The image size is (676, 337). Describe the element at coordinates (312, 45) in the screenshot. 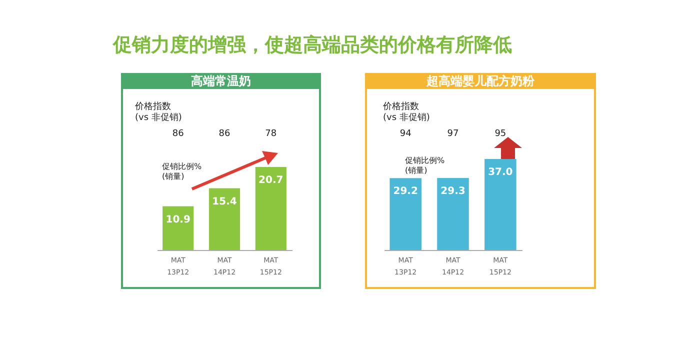

I see `text: 促销力度的增强，使超高端品类的价格有所降低` at that location.